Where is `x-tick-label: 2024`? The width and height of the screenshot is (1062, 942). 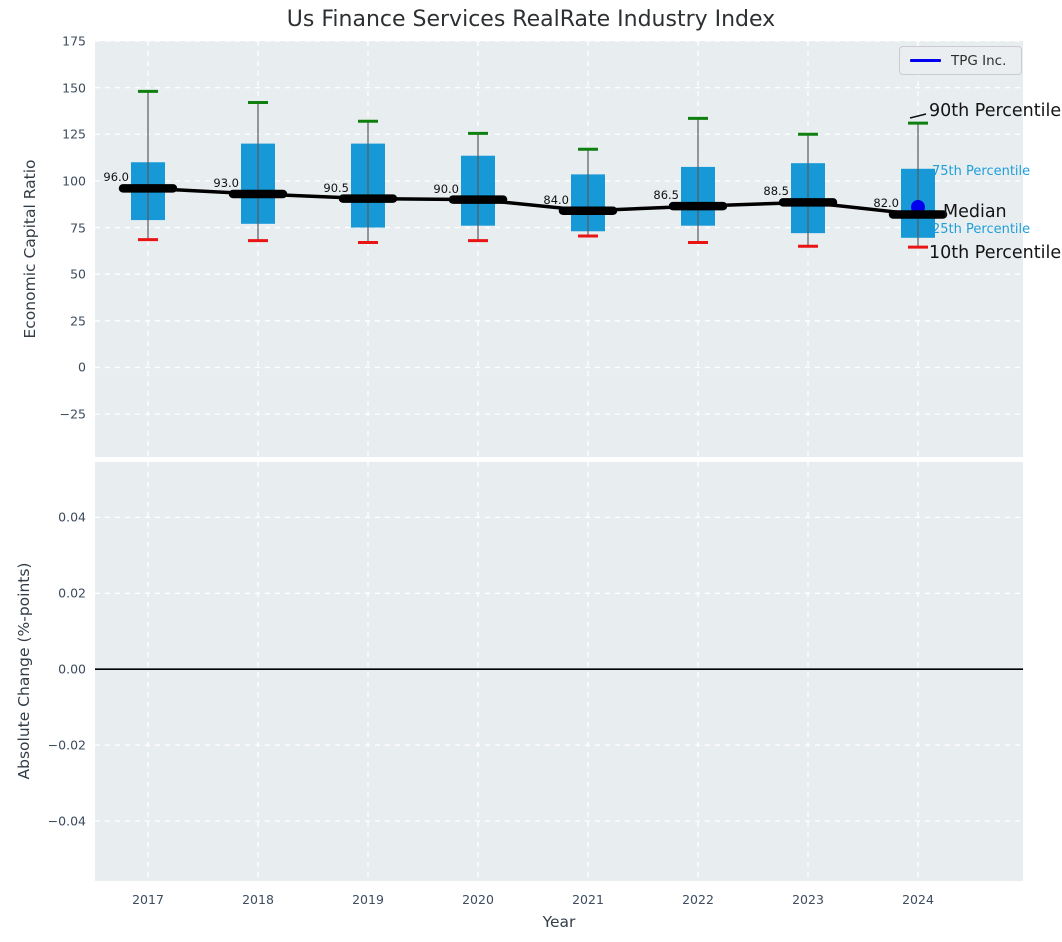 x-tick-label: 2024 is located at coordinates (918, 899).